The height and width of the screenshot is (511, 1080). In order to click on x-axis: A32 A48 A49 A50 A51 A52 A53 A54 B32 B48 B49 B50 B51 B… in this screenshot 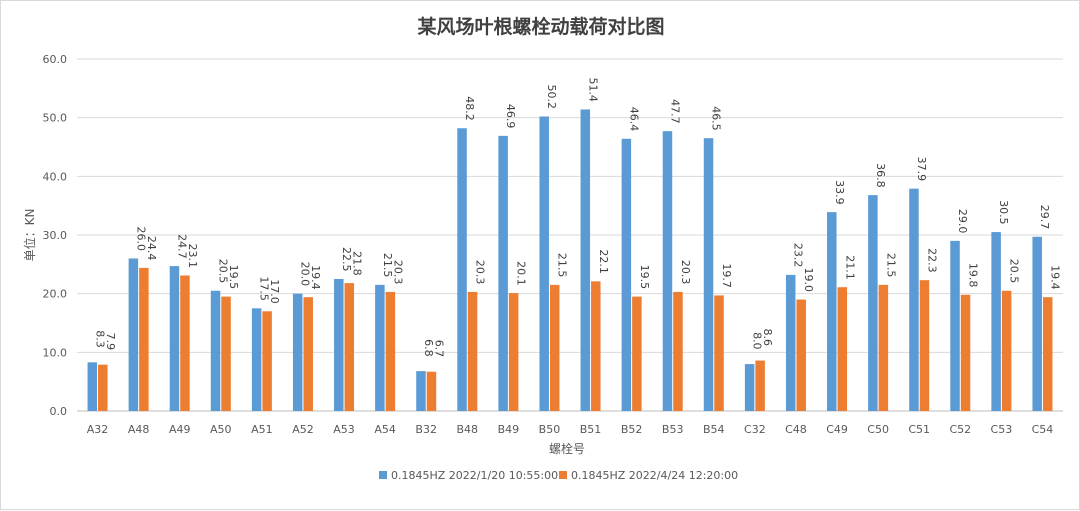, I will do `click(570, 429)`.